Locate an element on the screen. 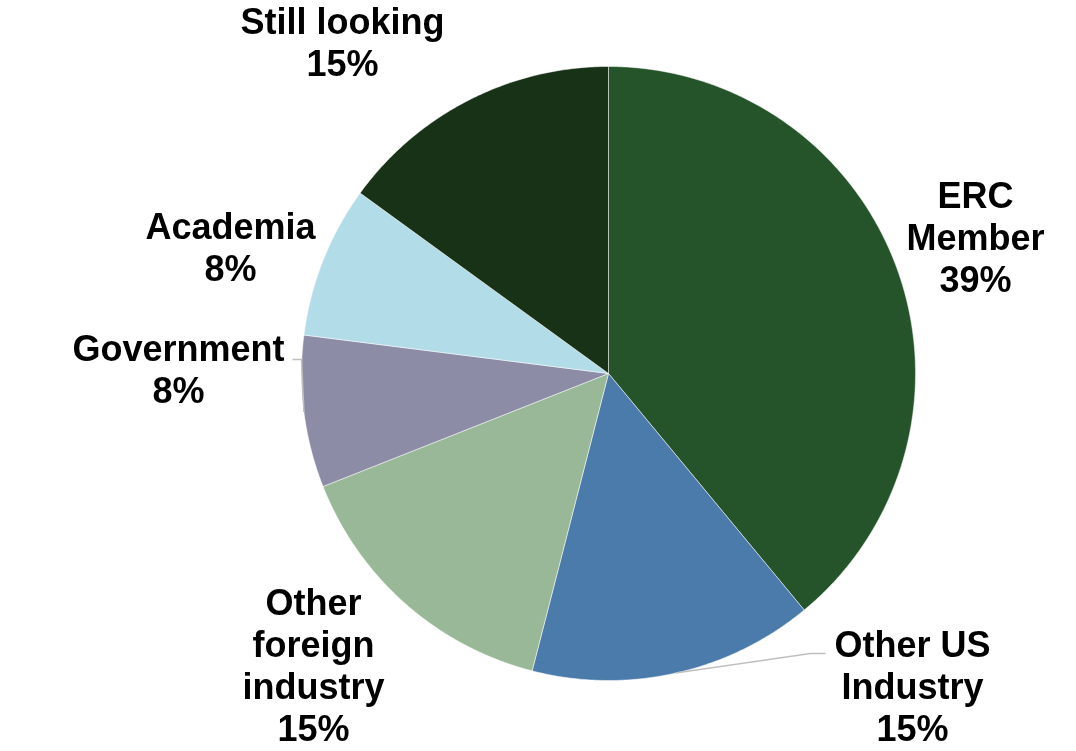 The image size is (1076, 751). data-label: 39% is located at coordinates (975, 279).